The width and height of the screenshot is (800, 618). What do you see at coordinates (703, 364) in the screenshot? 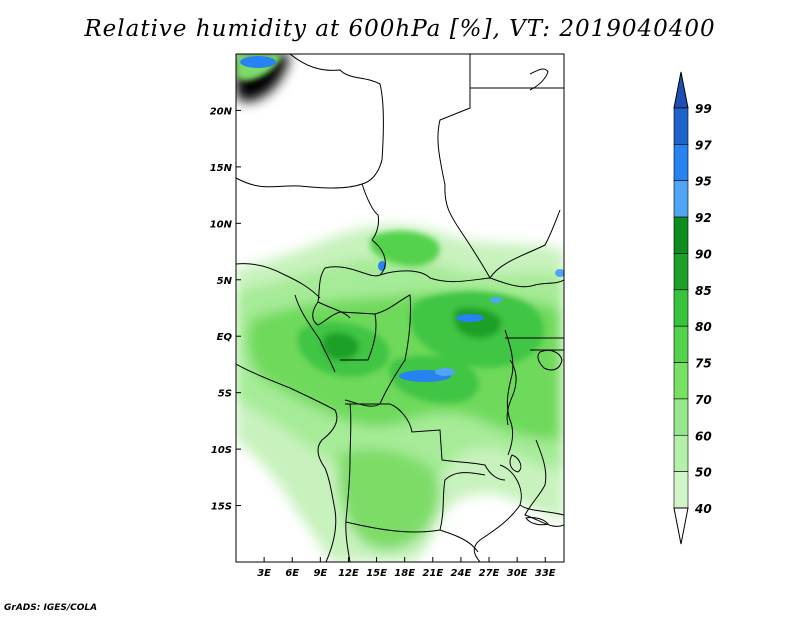
I see `colorbar-level-label: 75` at bounding box center [703, 364].